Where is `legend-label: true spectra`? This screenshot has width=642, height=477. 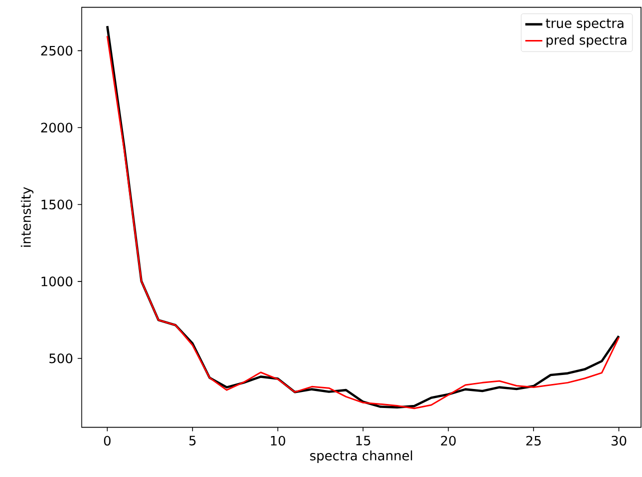
legend-label: true spectra is located at coordinates (585, 24).